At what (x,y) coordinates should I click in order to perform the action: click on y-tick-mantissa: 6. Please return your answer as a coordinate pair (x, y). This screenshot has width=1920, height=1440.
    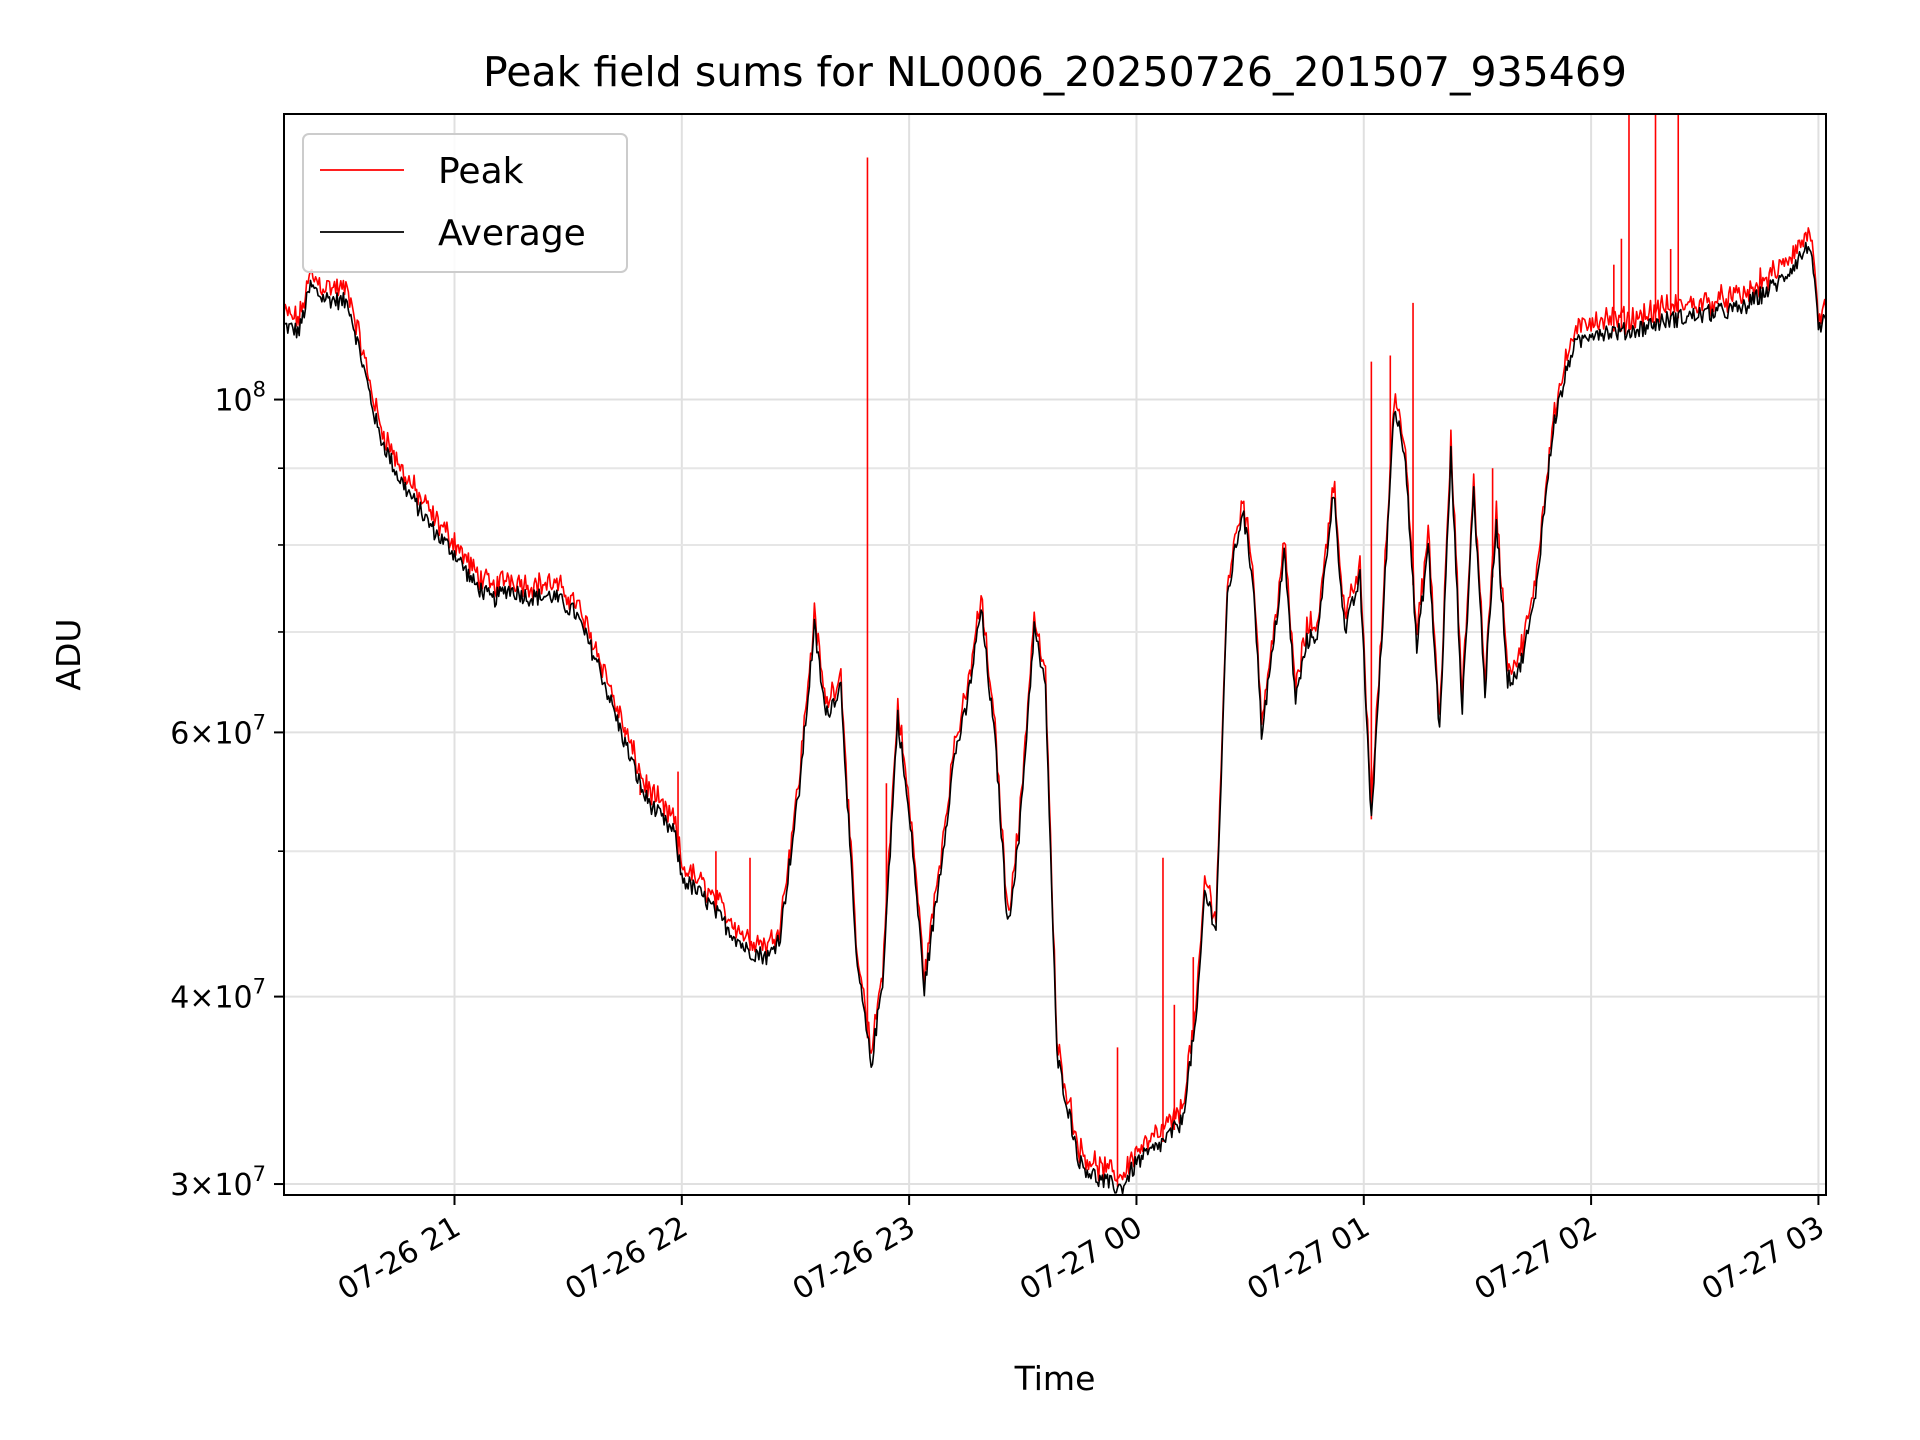
    Looking at the image, I should click on (179, 733).